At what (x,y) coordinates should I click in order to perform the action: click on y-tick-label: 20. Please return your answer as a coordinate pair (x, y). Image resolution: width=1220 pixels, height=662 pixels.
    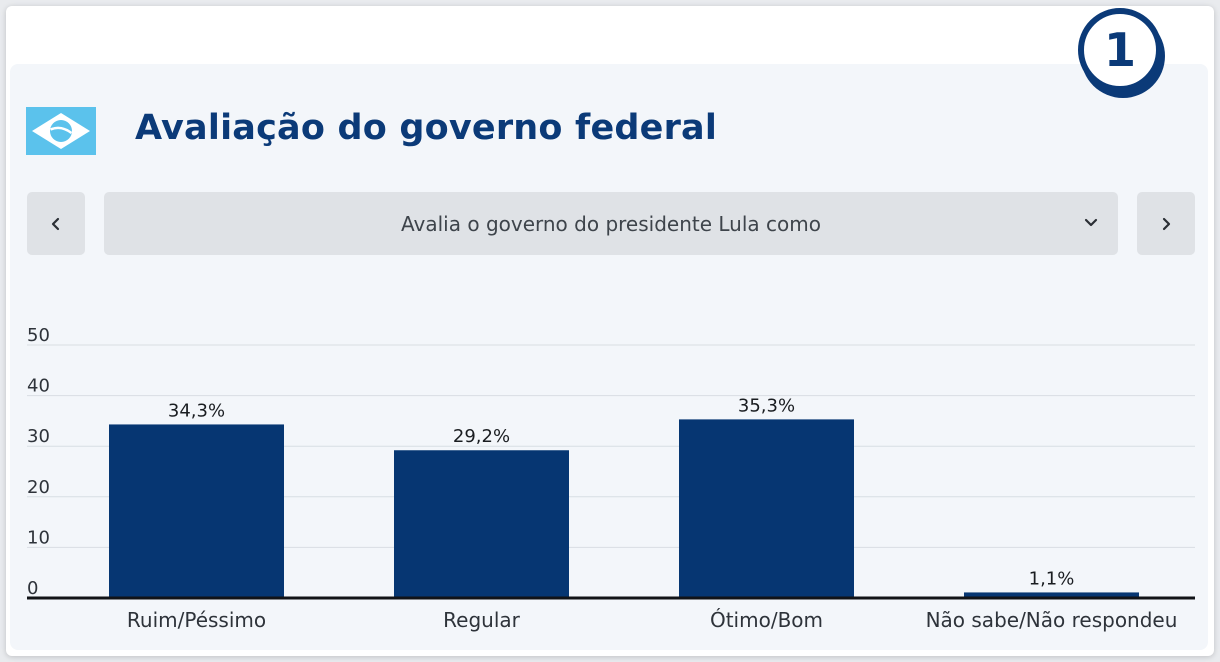
    Looking at the image, I should click on (38, 487).